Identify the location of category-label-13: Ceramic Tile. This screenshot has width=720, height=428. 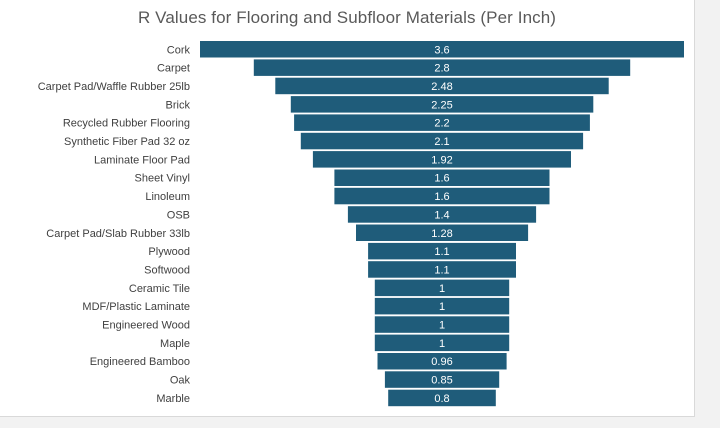
(159, 289).